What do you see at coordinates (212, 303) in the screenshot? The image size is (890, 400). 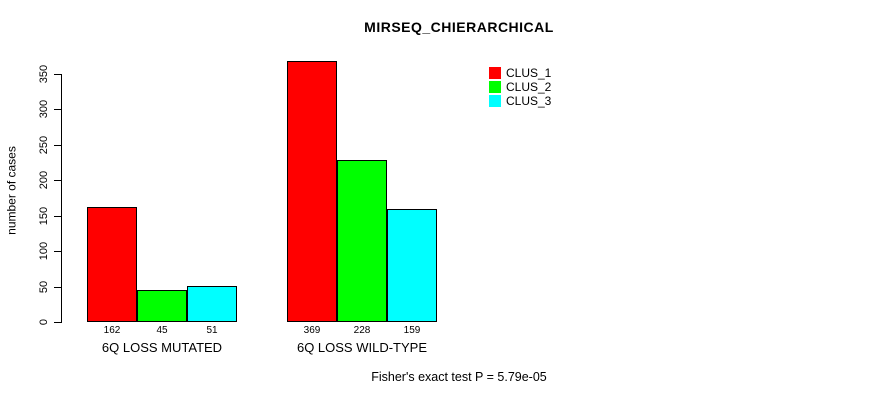 I see `bar-clus-3-6q-loss-mutated` at bounding box center [212, 303].